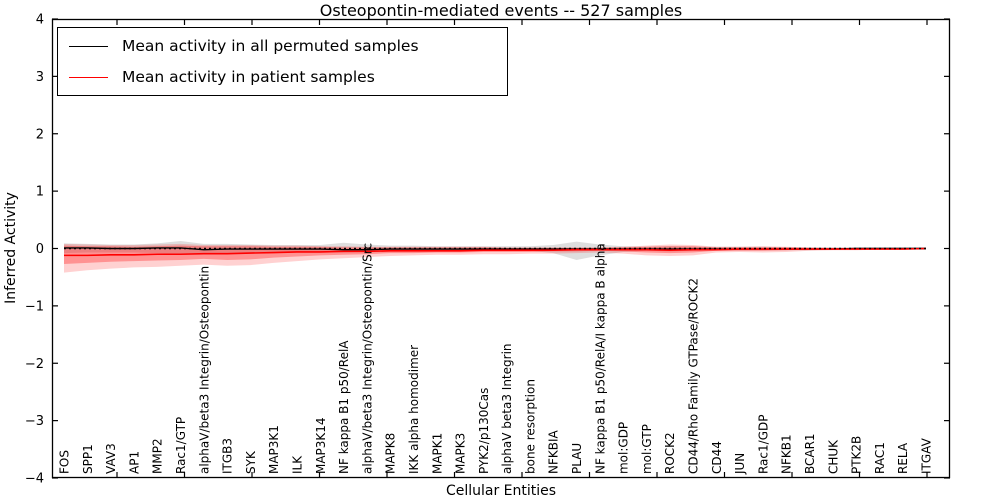 This screenshot has width=1000, height=500. What do you see at coordinates (34, 421) in the screenshot?
I see `y-tick-label: −3` at bounding box center [34, 421].